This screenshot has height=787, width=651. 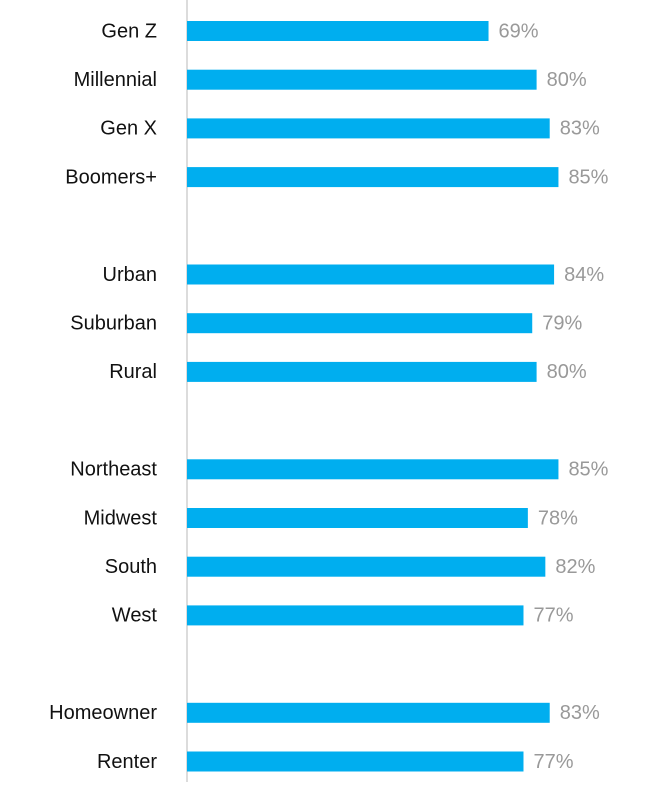 What do you see at coordinates (111, 177) in the screenshot?
I see `category-label: Boomers+` at bounding box center [111, 177].